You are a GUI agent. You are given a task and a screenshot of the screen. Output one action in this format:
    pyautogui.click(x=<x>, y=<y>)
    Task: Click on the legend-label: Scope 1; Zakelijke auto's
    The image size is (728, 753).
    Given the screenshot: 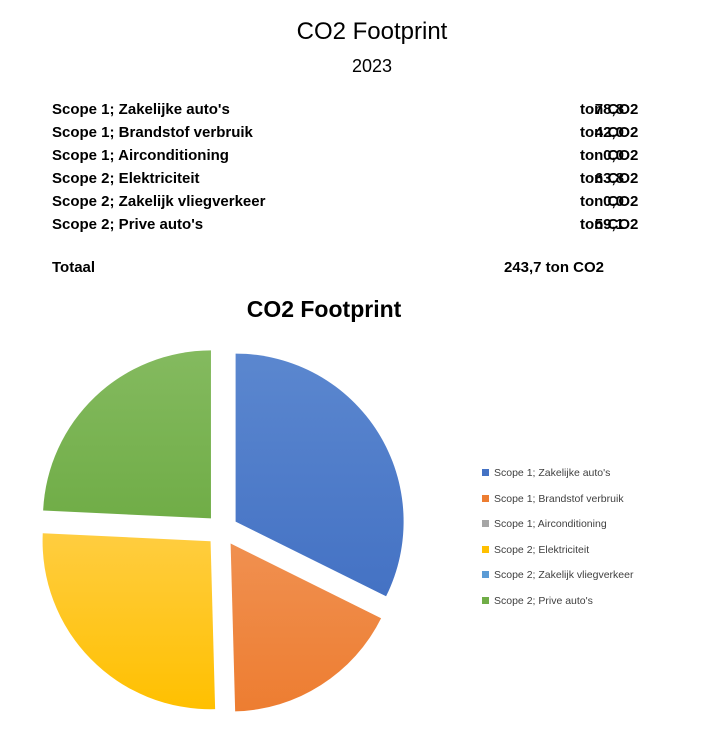 What is the action you would take?
    pyautogui.click(x=552, y=473)
    